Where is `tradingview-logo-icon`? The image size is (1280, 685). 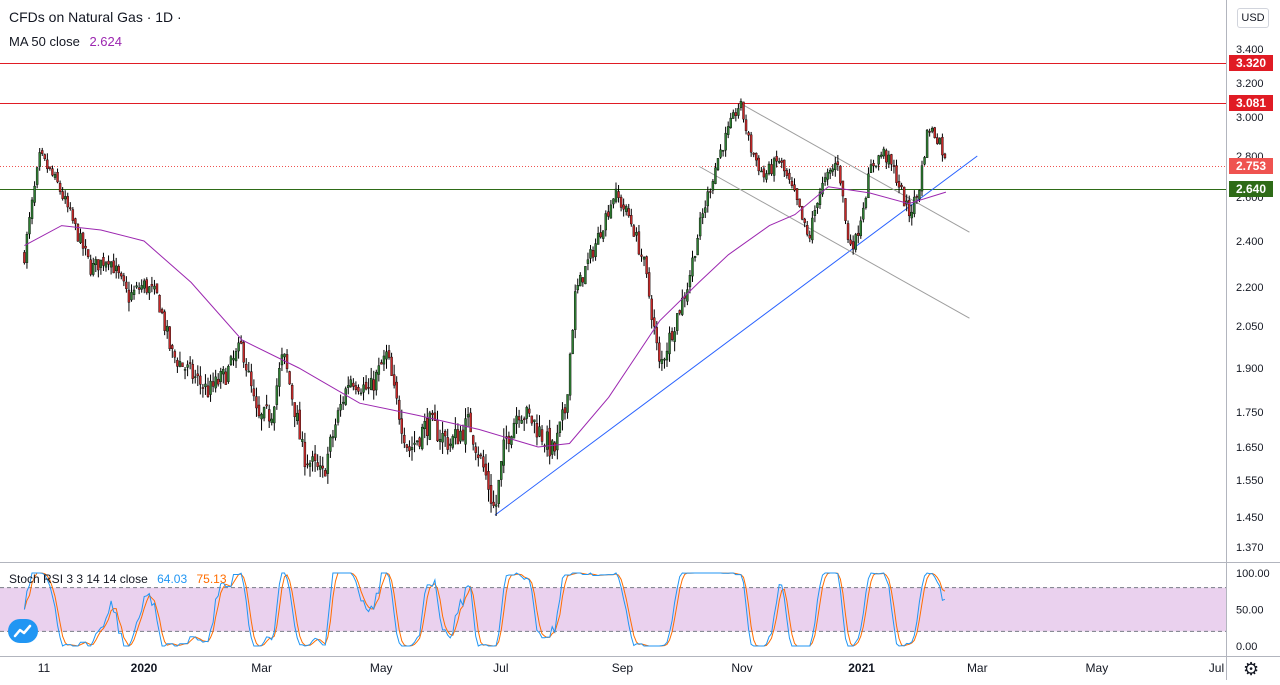
tradingview-logo-icon is located at coordinates (23, 631).